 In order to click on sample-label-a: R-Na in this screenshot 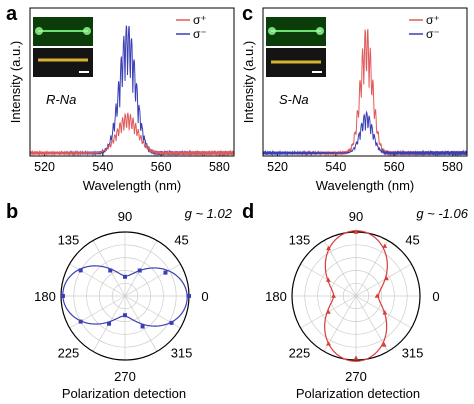, I will do `click(61, 99)`.